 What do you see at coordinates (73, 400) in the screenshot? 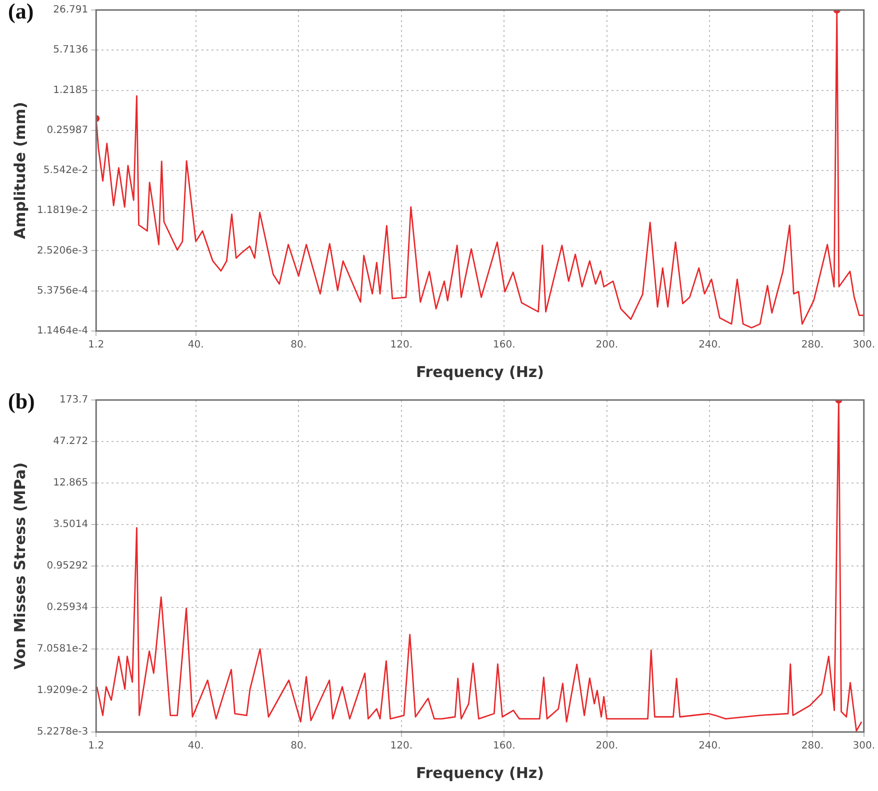
I see `y-tick-label: 173.7` at bounding box center [73, 400].